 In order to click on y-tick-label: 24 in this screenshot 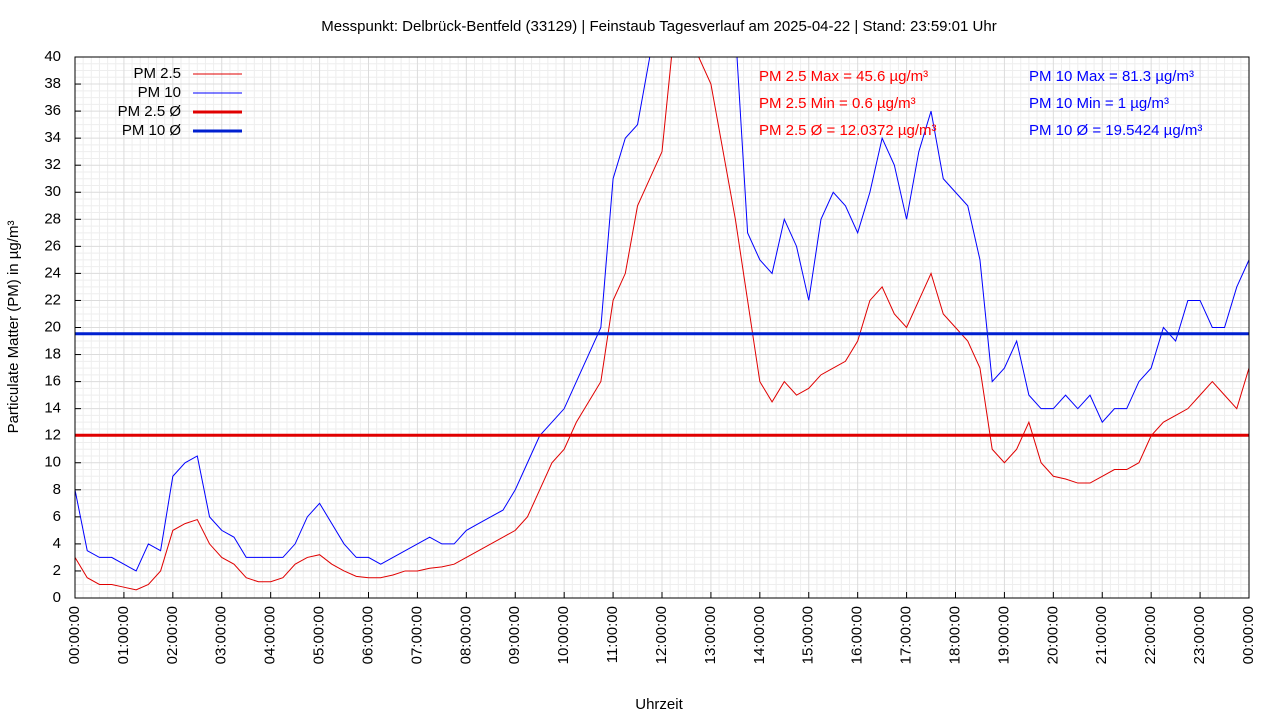, I will do `click(52, 272)`.